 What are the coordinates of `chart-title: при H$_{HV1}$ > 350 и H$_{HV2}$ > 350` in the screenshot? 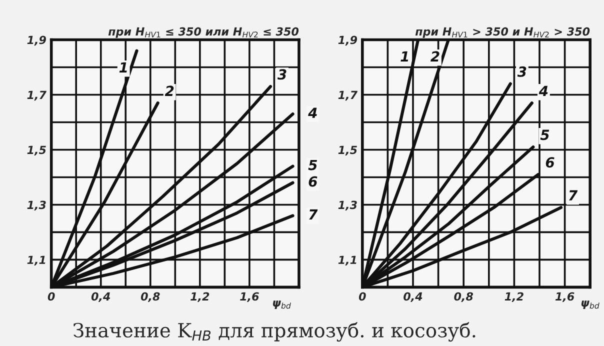 It's located at (502, 32).